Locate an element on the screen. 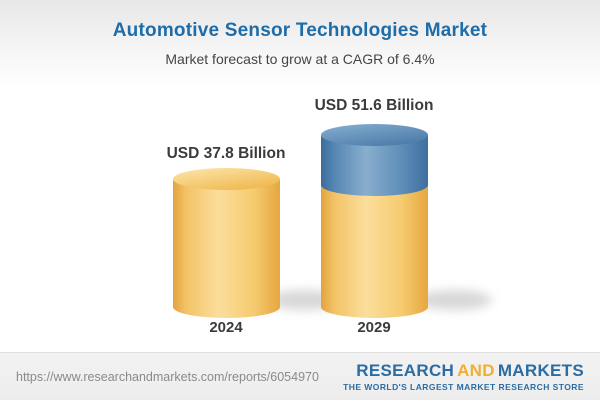 This screenshot has height=400, width=600. category-label-2024: 2024 is located at coordinates (226, 327).